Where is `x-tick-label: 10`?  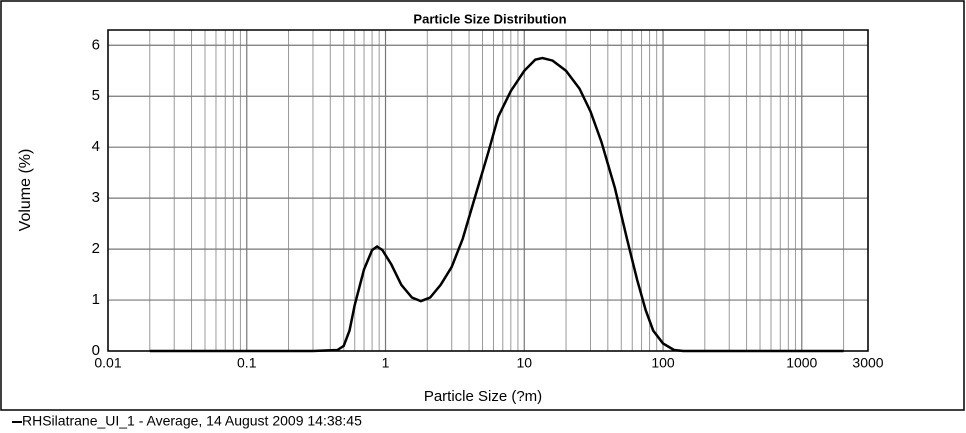
x-tick-label: 10 is located at coordinates (524, 363).